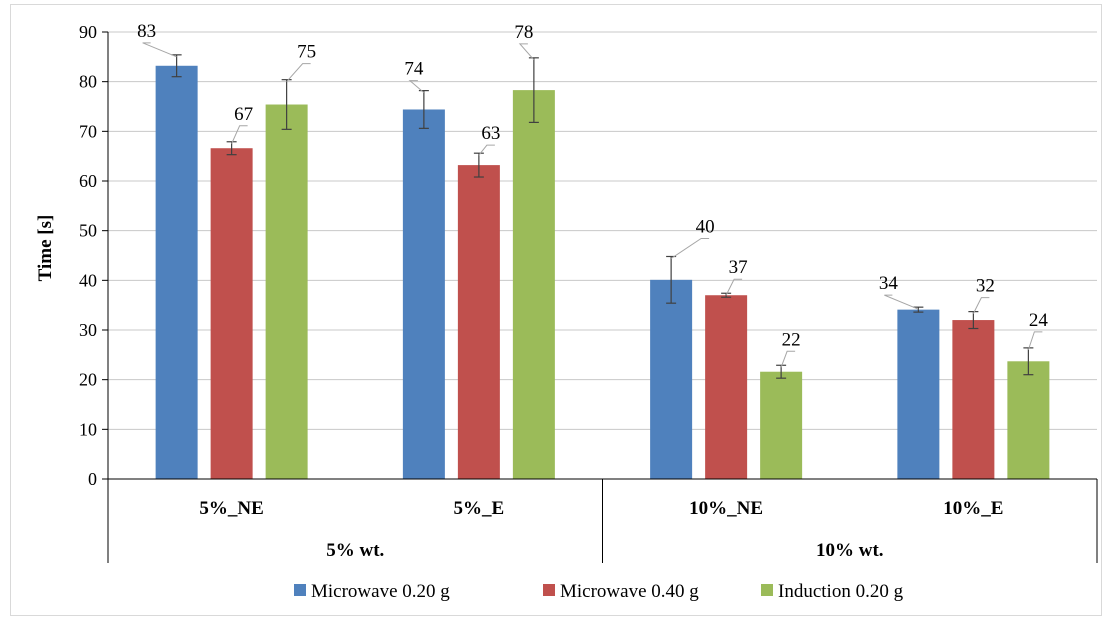 This screenshot has width=1103, height=617. I want to click on data-label: 40, so click(705, 226).